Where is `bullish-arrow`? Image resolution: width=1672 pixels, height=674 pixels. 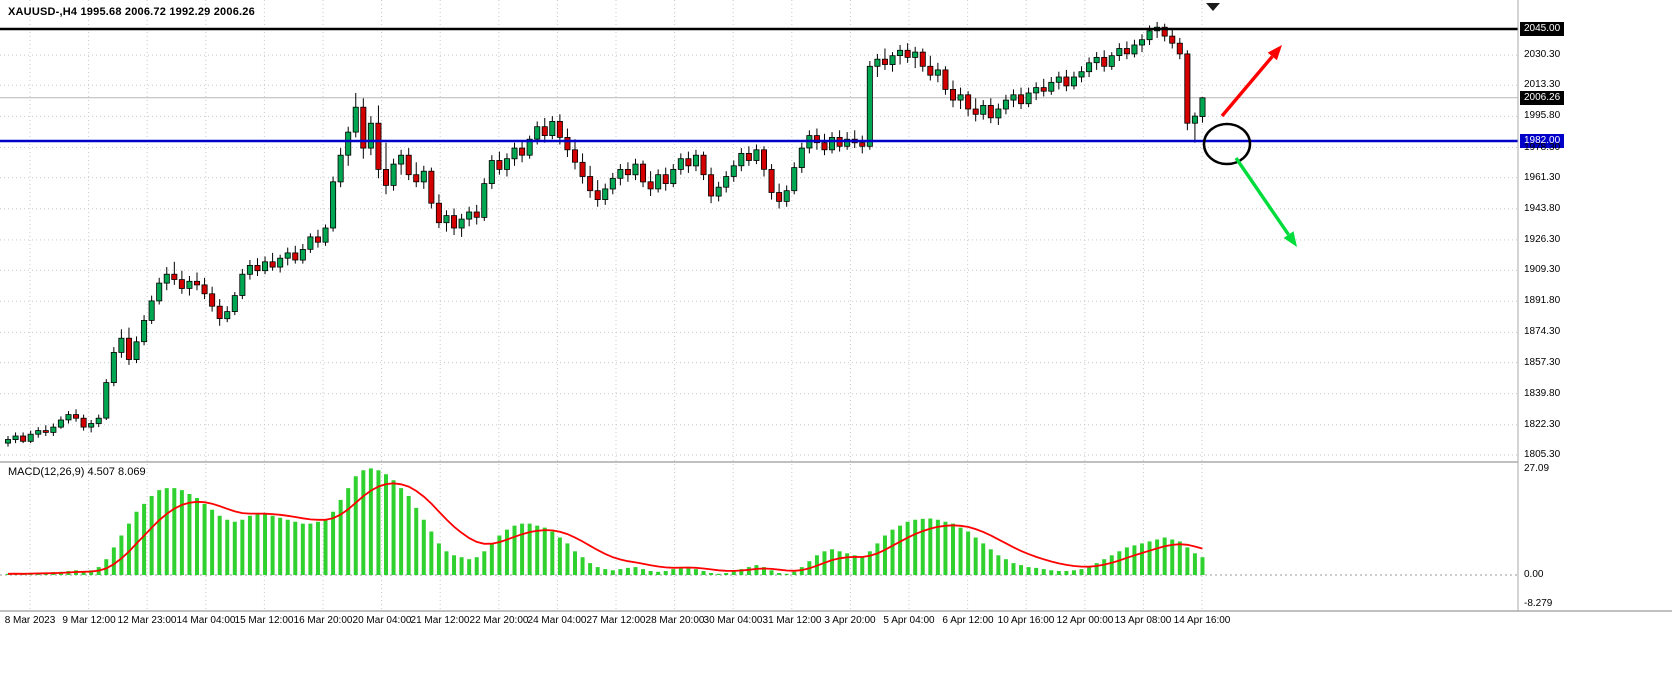 bullish-arrow is located at coordinates (1247, 86).